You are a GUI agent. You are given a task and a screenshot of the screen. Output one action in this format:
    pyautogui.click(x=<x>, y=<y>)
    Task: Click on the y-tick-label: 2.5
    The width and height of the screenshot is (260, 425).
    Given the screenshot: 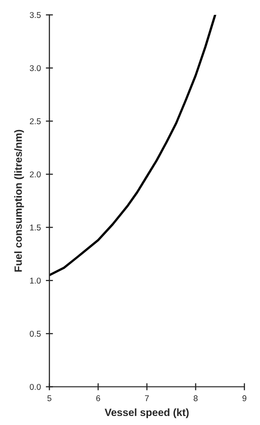 What is the action you would take?
    pyautogui.click(x=35, y=121)
    